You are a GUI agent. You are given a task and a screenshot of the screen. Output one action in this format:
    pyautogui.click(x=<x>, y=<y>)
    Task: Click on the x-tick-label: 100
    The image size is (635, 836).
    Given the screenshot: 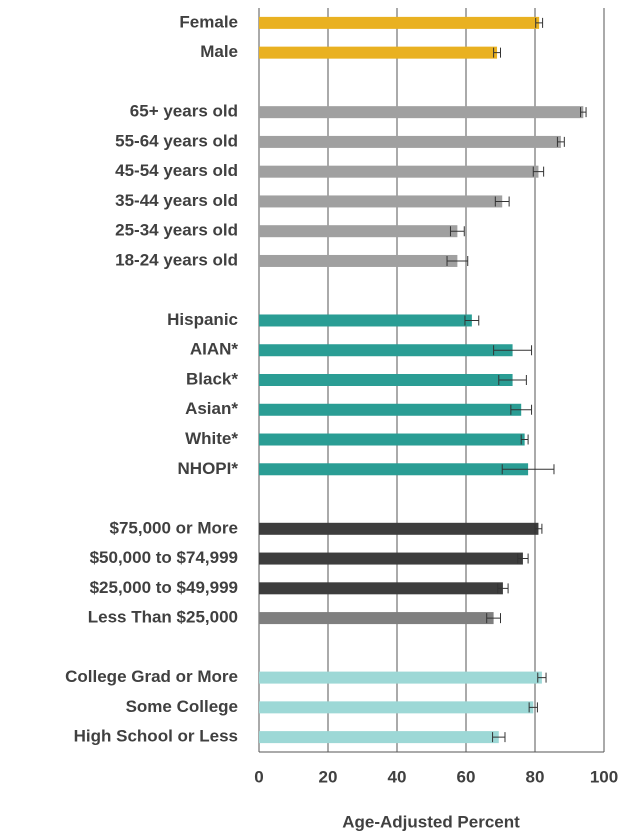 What is the action you would take?
    pyautogui.click(x=604, y=776)
    